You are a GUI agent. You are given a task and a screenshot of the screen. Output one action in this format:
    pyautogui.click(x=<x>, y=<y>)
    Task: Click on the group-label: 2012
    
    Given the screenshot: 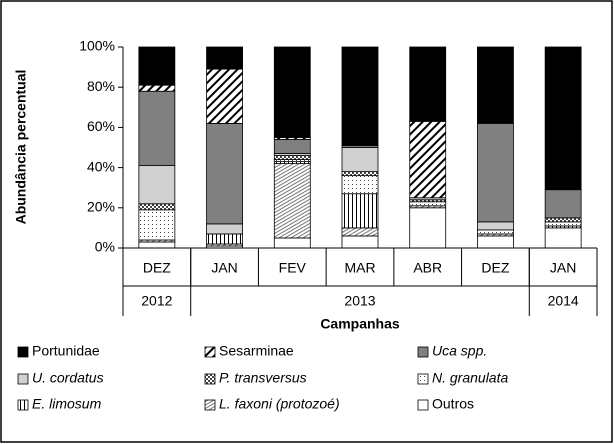 What is the action you would take?
    pyautogui.click(x=156, y=301)
    